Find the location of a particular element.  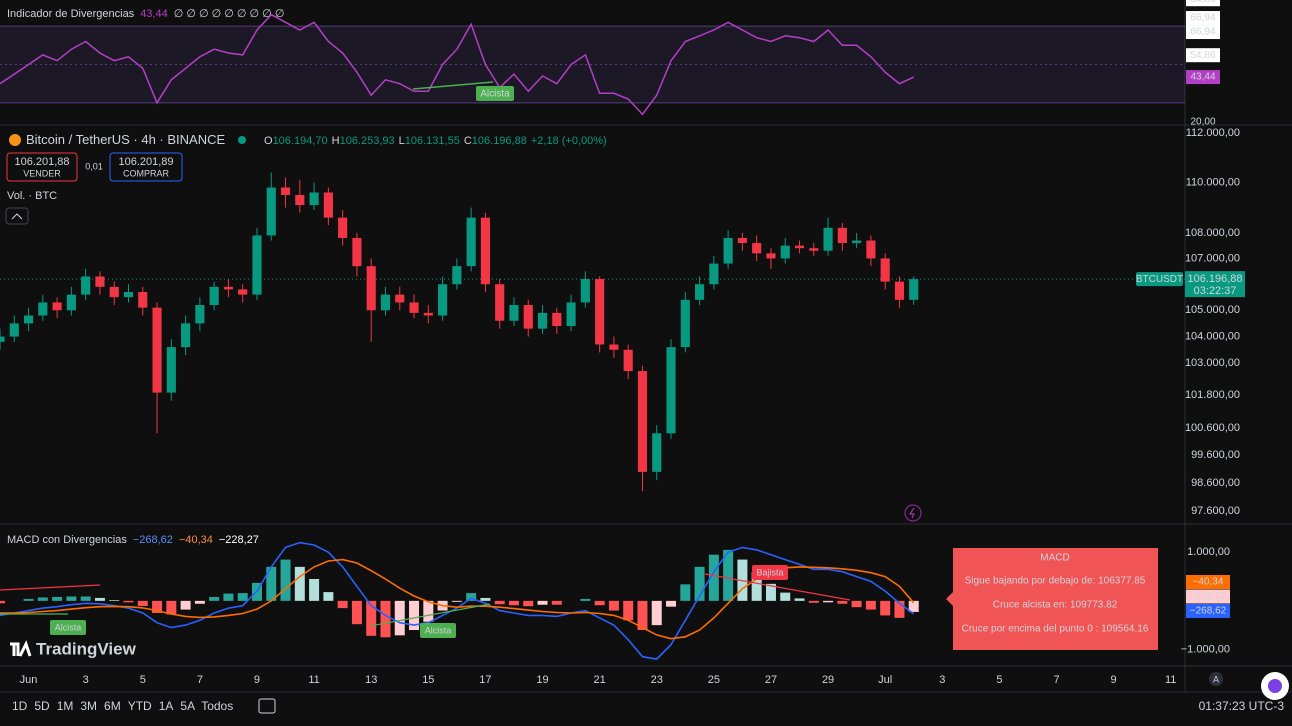

divergence-line is located at coordinates (453, 85).